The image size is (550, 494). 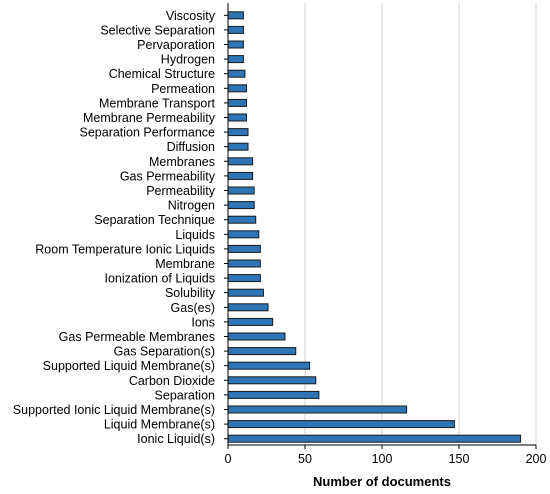 What do you see at coordinates (182, 162) in the screenshot?
I see `category-label: Membranes` at bounding box center [182, 162].